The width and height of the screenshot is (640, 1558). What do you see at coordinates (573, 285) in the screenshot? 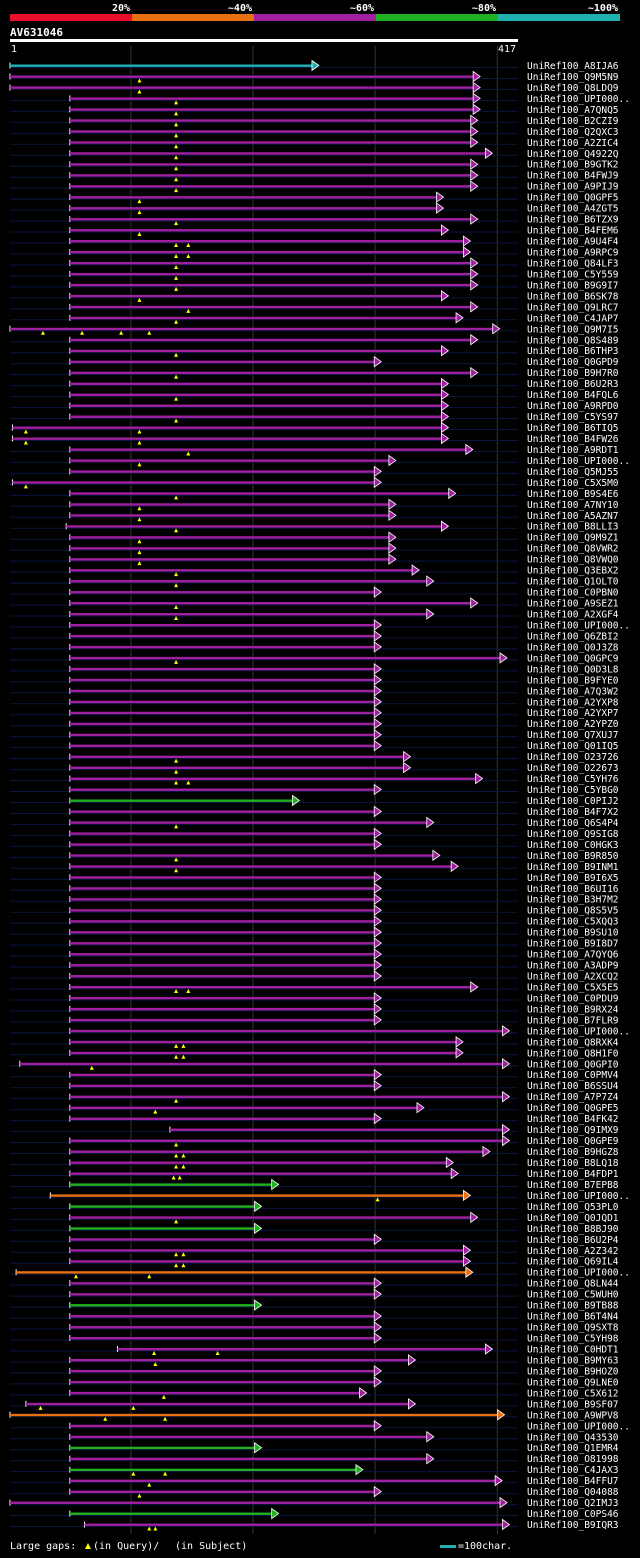
I see `hit-label: UniRef100_B9G9I7` at bounding box center [573, 285].